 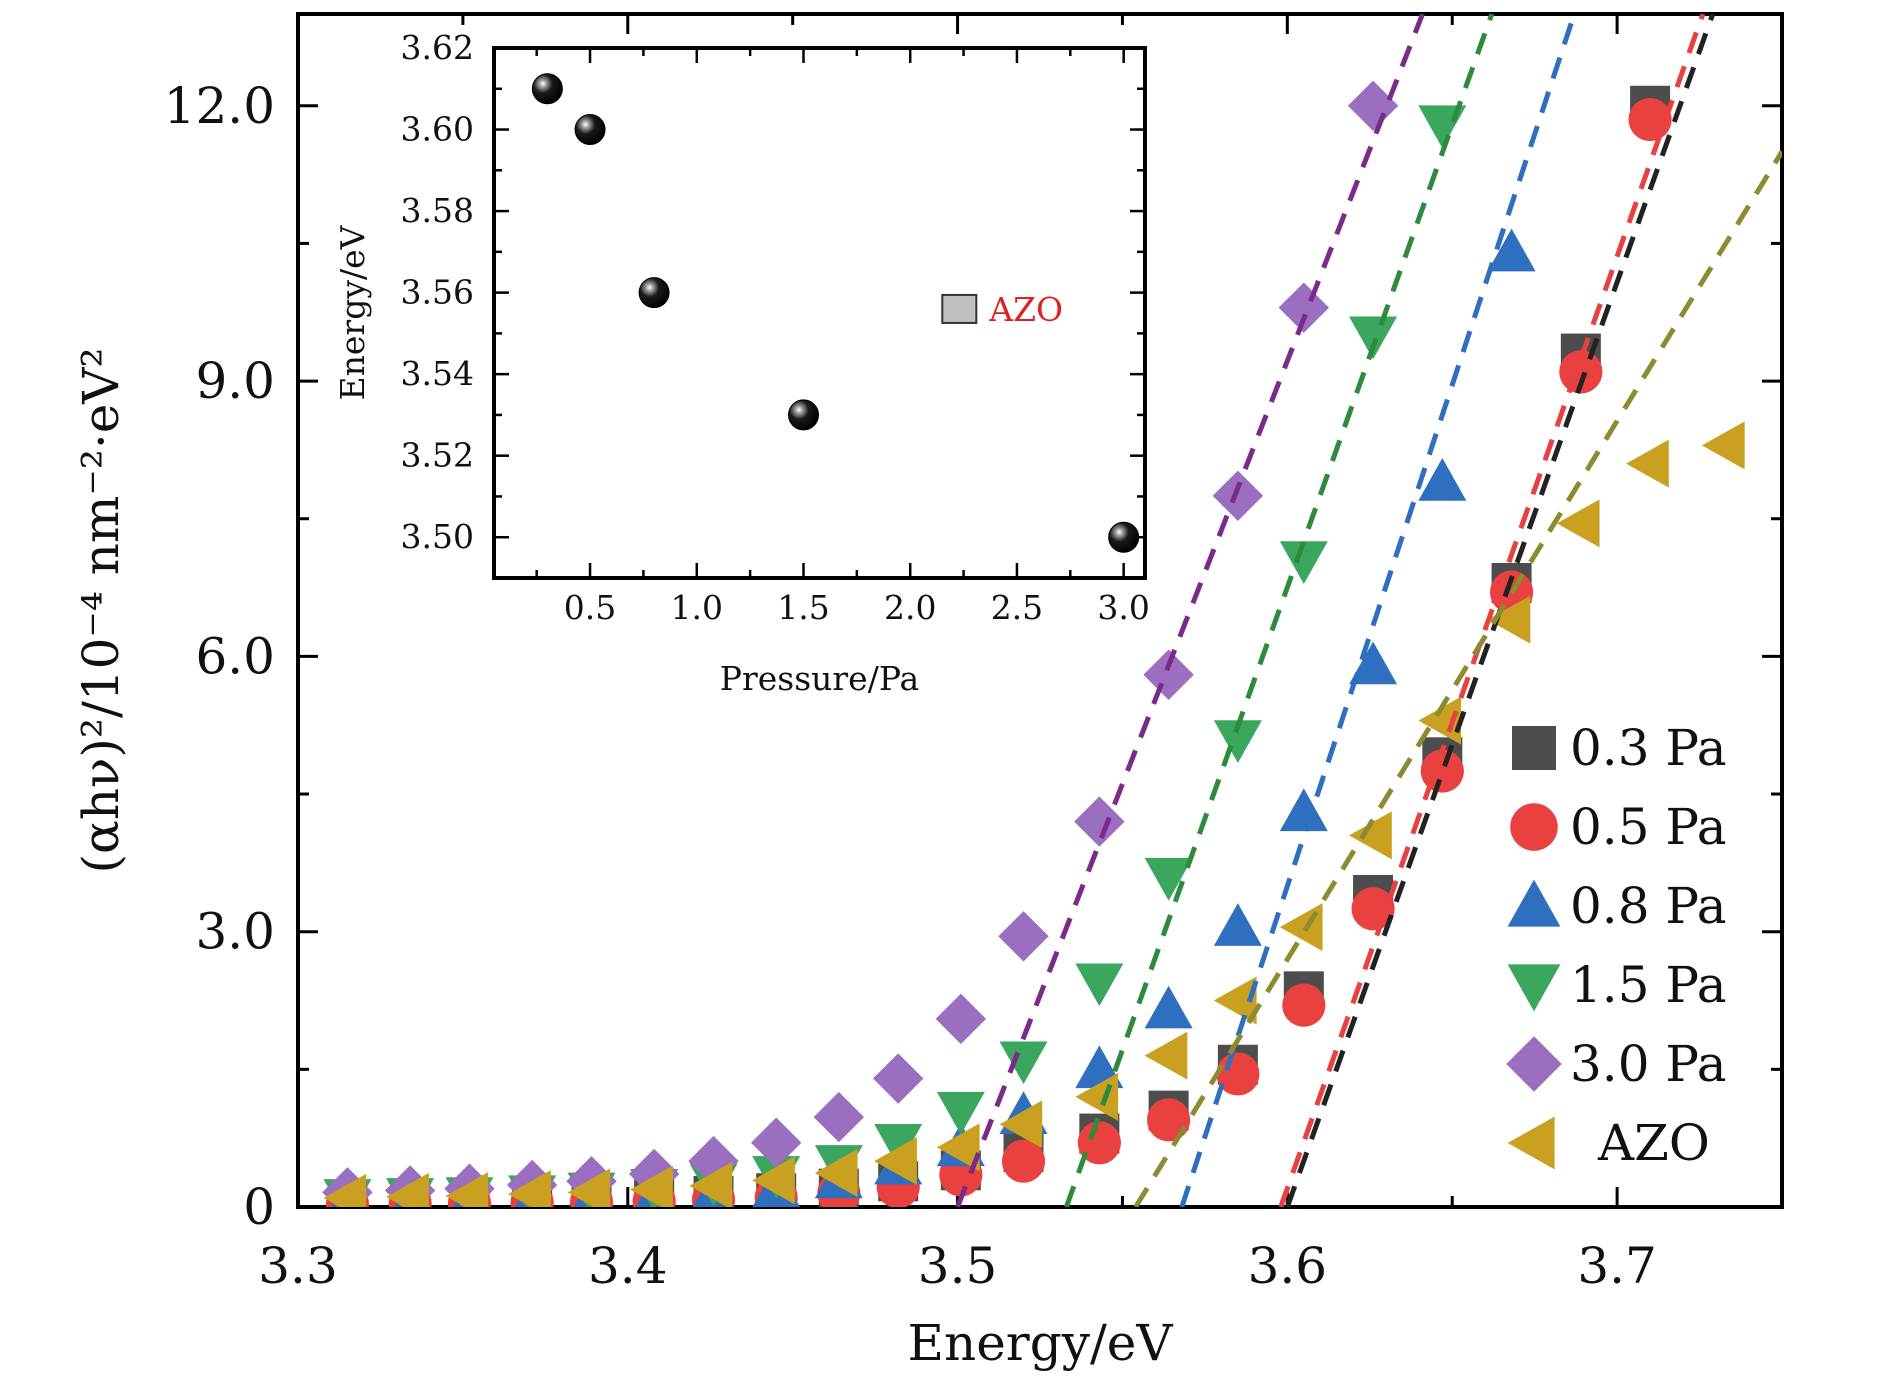 What do you see at coordinates (352, 312) in the screenshot?
I see `inset-y-axis-label: Energy/eV` at bounding box center [352, 312].